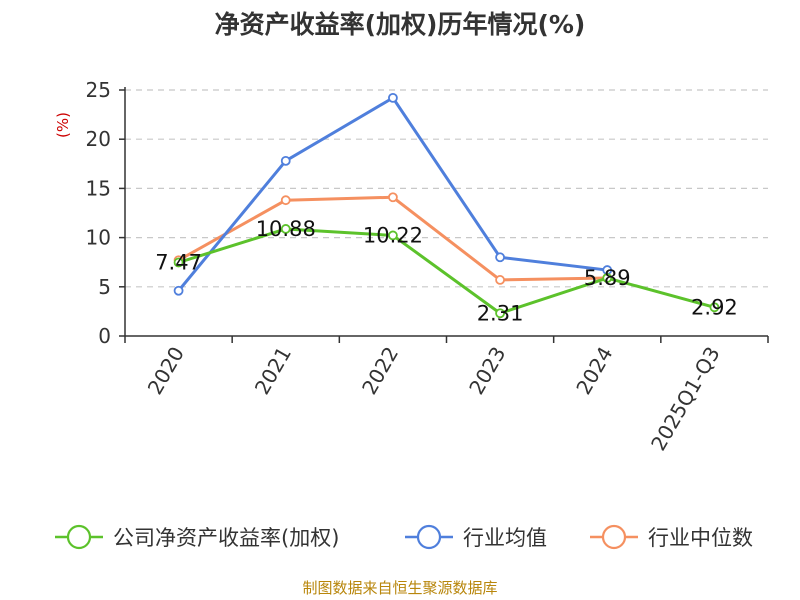 Image resolution: width=800 pixels, height=600 pixels. Describe the element at coordinates (487, 371) in the screenshot. I see `x-tick-label: 2023` at that location.